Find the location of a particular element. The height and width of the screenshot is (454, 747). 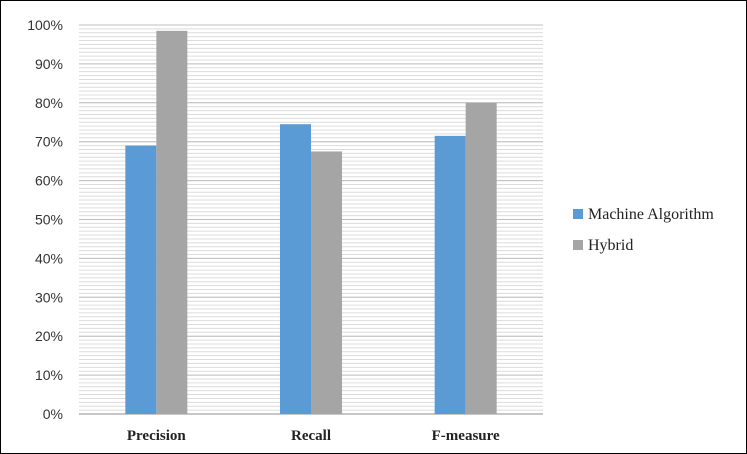

bar-hybrid-f-measure is located at coordinates (481, 258).